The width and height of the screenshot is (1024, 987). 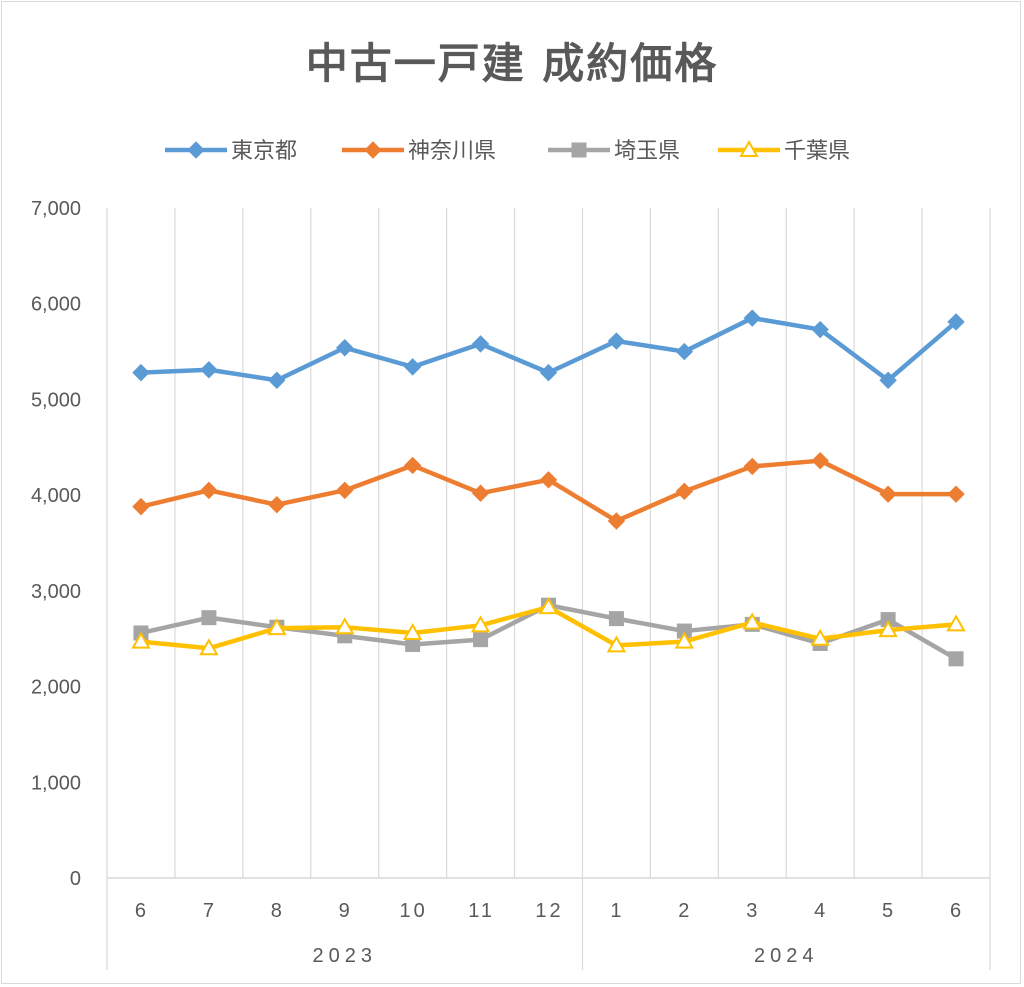 I want to click on y-tick-label: 0, so click(x=75, y=879).